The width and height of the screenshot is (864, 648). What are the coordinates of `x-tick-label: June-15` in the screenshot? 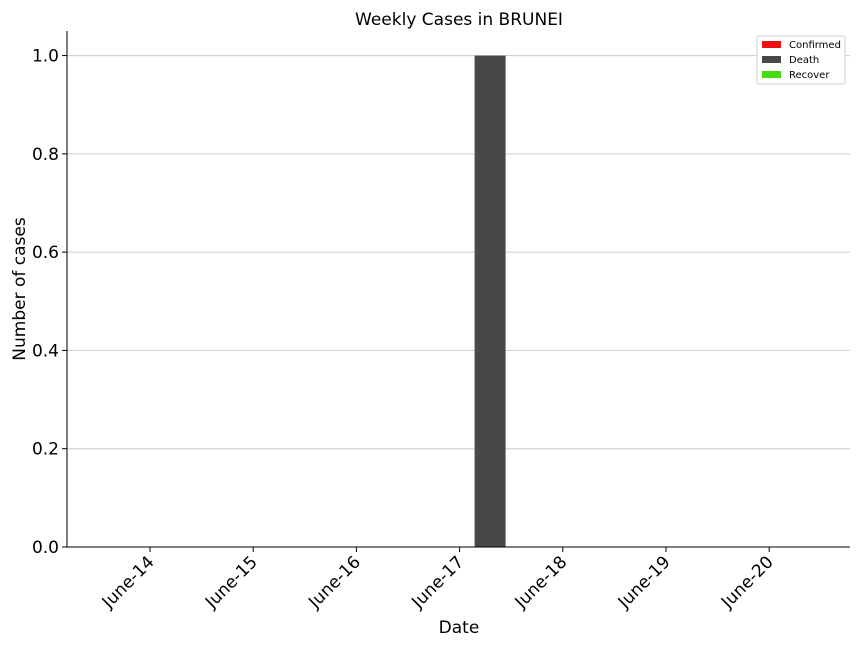 It's located at (231, 582).